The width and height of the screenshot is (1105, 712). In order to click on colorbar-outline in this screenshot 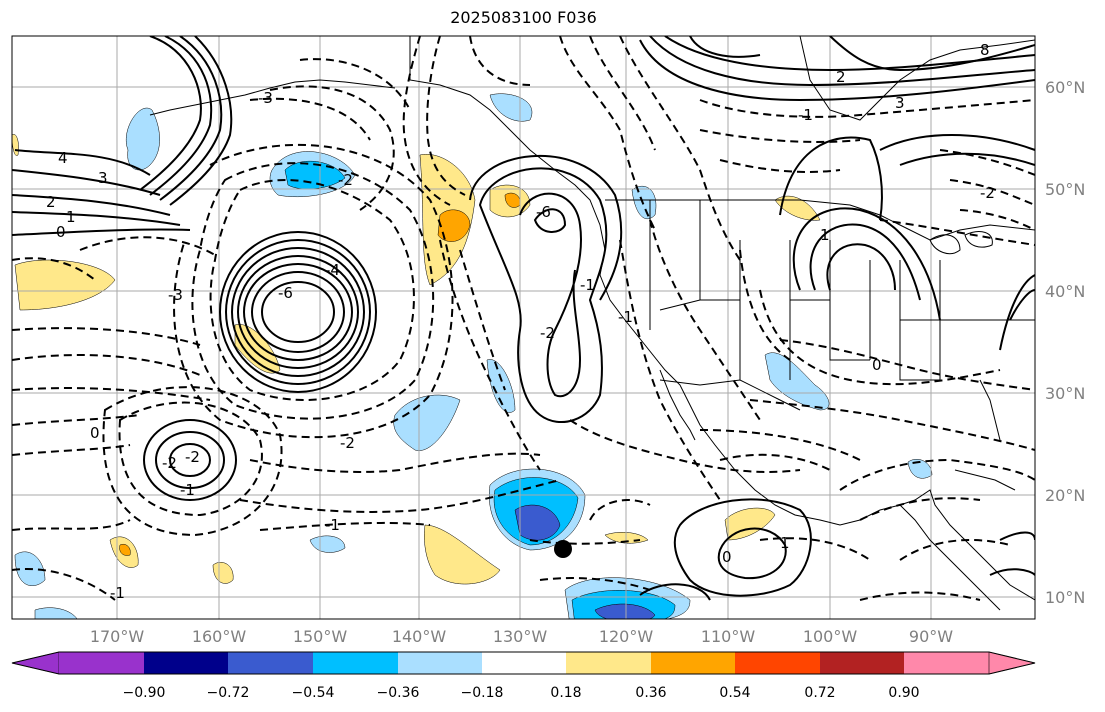, I will do `click(523, 663)`.